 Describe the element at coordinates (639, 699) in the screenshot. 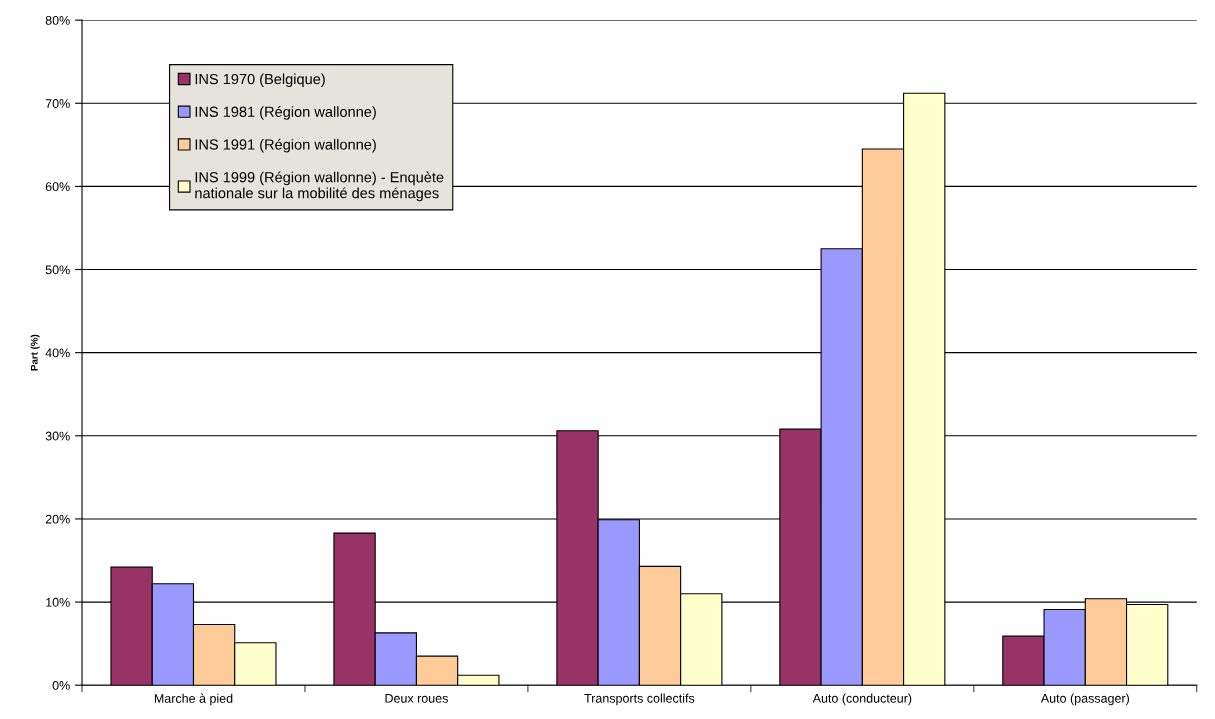

I see `x-tick-label: Transports collectifs` at that location.